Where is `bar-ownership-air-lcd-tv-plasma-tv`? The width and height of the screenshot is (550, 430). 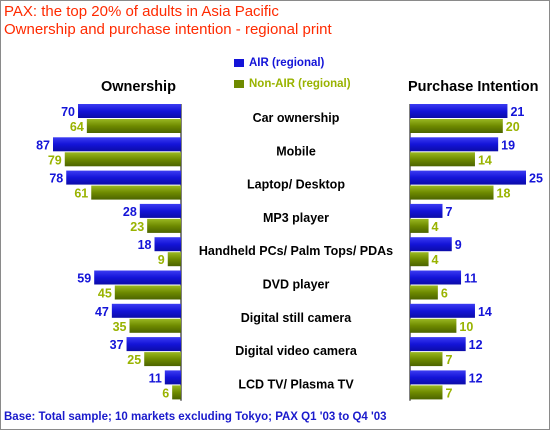 bar-ownership-air-lcd-tv-plasma-tv is located at coordinates (172, 377).